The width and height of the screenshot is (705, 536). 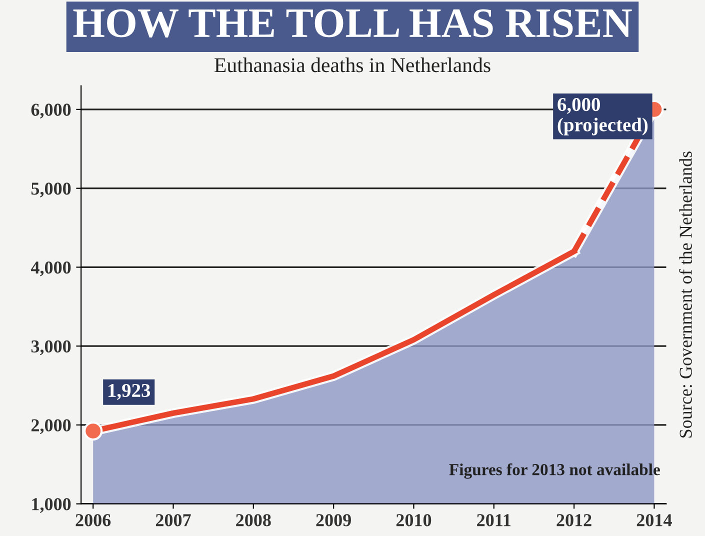 I want to click on chart-title: HOW THE TOLL HAS RISEN, so click(x=352, y=23).